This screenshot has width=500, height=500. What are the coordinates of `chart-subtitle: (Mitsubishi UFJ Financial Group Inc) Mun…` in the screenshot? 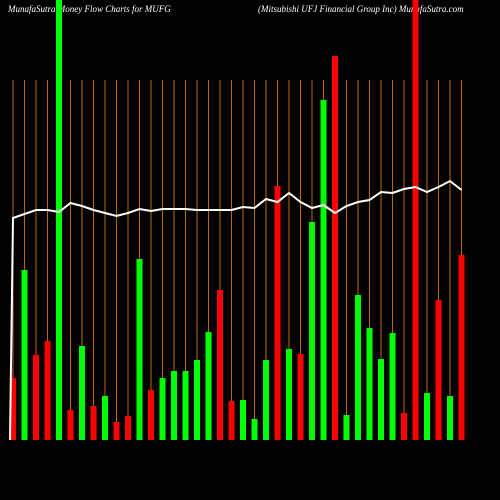 It's located at (361, 9).